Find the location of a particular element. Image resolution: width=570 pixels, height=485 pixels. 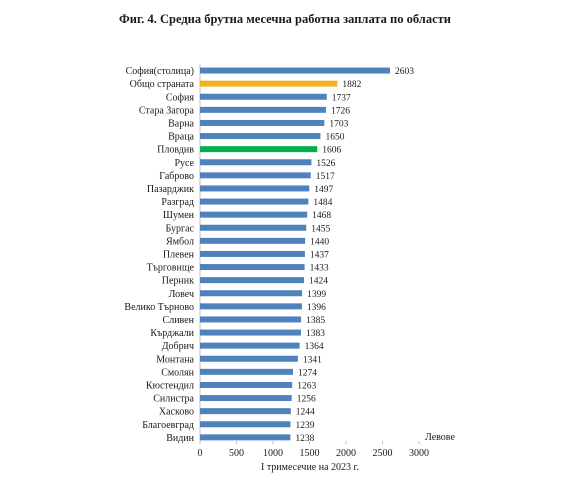

value-label: 1433 is located at coordinates (319, 269).